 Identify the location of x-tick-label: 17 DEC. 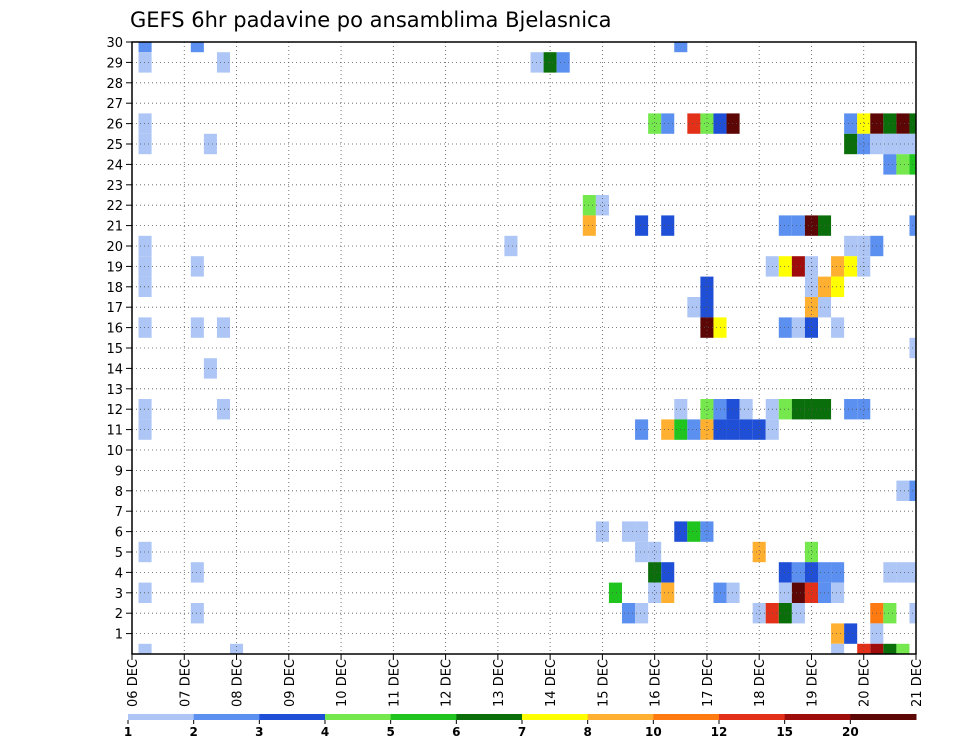
(708, 683).